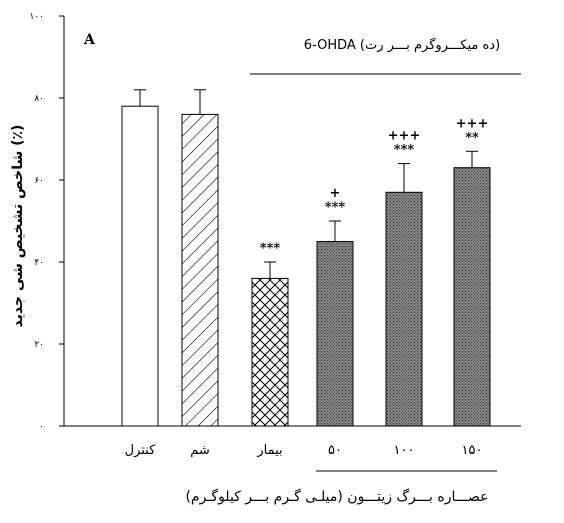 The width and height of the screenshot is (564, 523). Describe the element at coordinates (36, 17) in the screenshot. I see `y-tick-label: ۱۰۰` at that location.